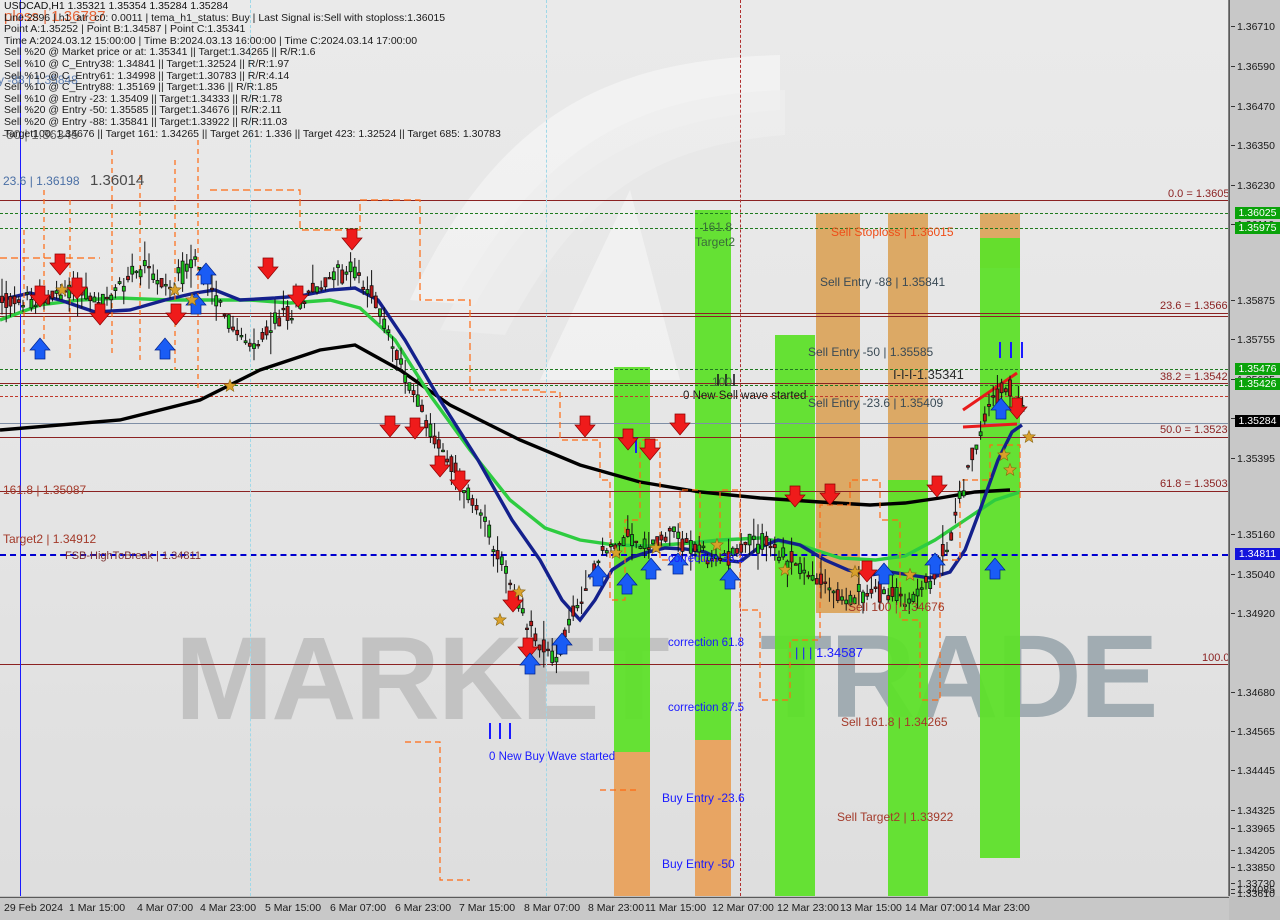  Describe the element at coordinates (552, 757) in the screenshot. I see `chart-label-20: 0 New Buy Wave started` at that location.